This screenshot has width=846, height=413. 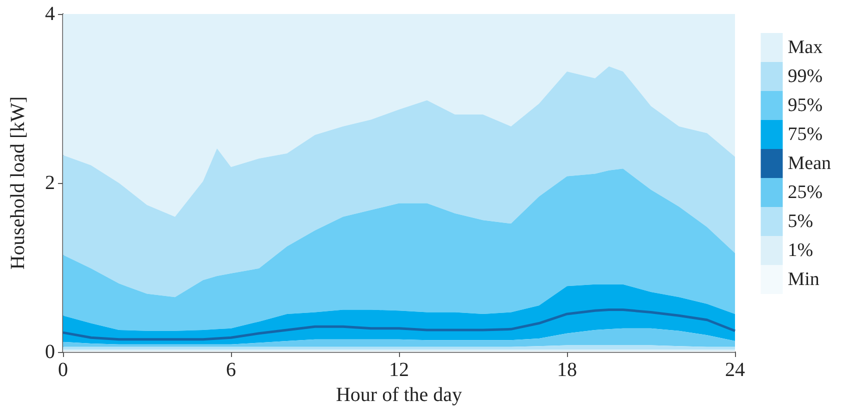 What do you see at coordinates (805, 105) in the screenshot?
I see `legend-label: 95%` at bounding box center [805, 105].